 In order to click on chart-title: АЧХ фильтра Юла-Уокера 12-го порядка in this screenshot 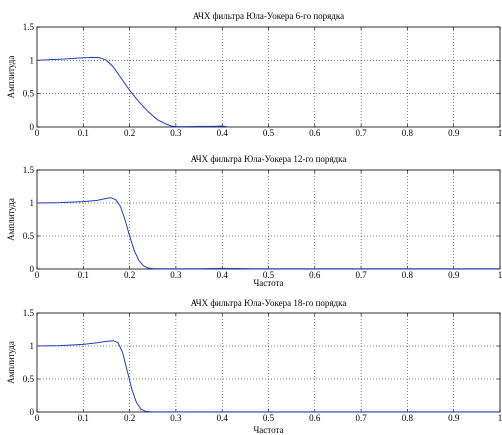, I will do `click(269, 159)`.